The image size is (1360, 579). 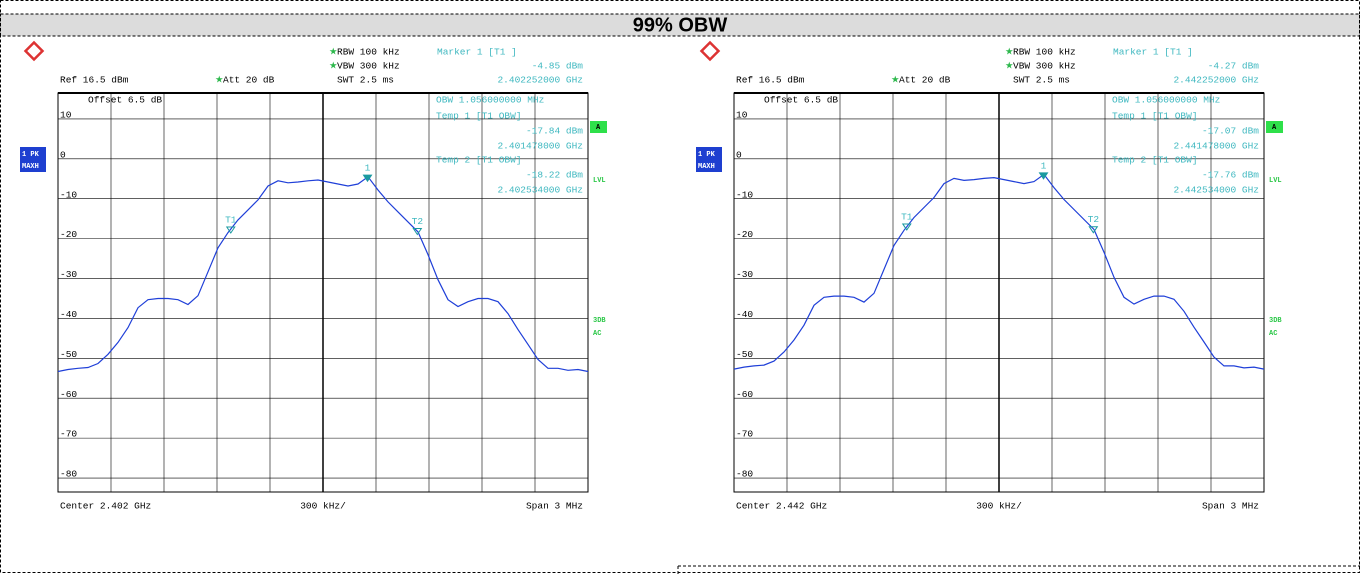 What do you see at coordinates (558, 66) in the screenshot?
I see `marker-value: -4.85 dBm` at bounding box center [558, 66].